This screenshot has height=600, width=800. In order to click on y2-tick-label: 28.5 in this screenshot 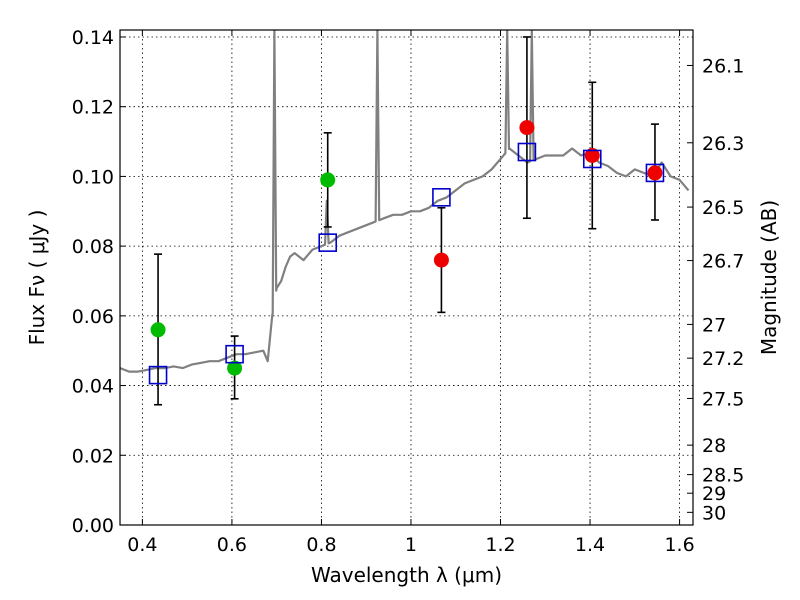, I will do `click(723, 476)`.